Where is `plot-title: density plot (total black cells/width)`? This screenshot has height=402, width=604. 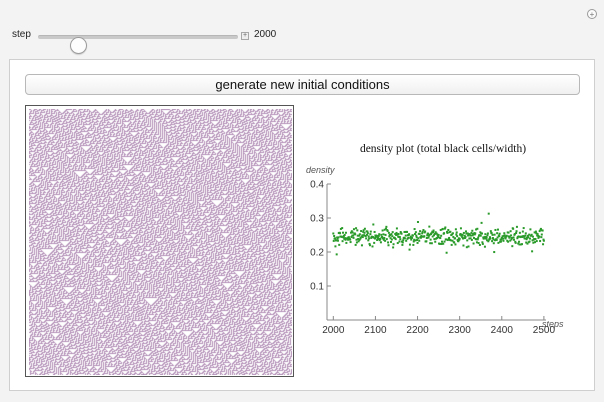 plot-title: density plot (total black cells/width) is located at coordinates (443, 149).